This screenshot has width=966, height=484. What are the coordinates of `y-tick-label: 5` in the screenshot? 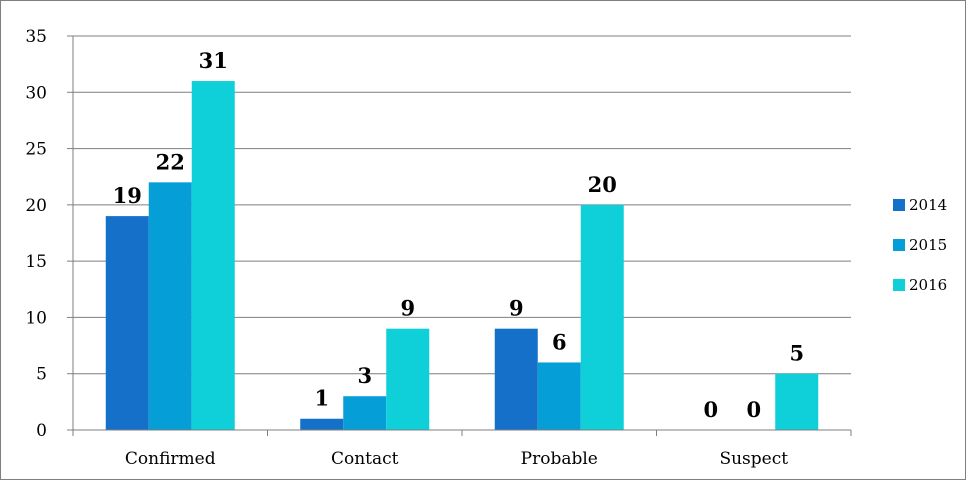 It's located at (41, 375).